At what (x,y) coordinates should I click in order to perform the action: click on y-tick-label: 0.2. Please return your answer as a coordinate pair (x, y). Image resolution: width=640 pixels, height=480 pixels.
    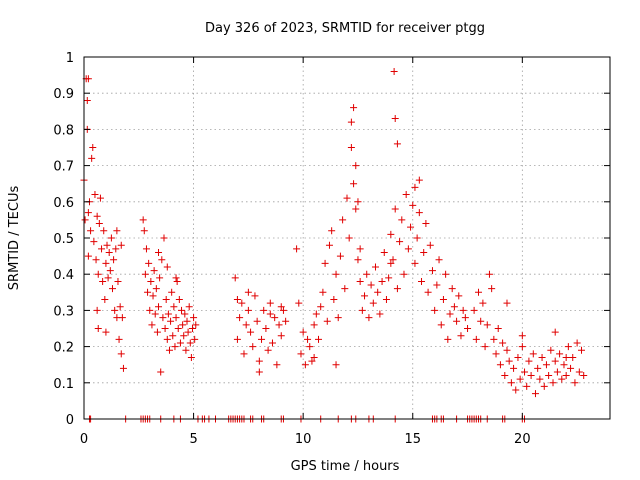
    Looking at the image, I should click on (63, 348).